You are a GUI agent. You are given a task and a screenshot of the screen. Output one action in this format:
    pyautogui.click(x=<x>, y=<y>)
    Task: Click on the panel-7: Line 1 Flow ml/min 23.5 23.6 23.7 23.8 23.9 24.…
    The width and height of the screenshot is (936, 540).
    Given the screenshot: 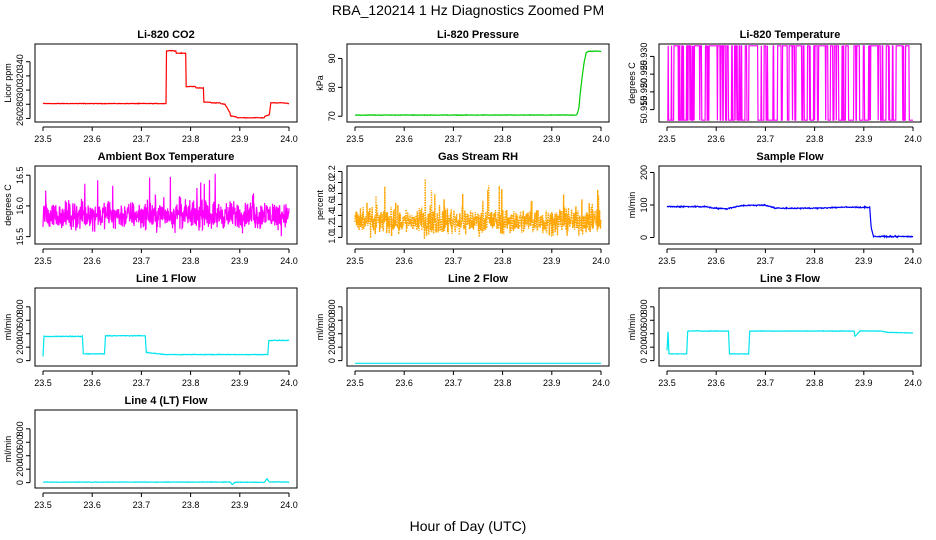 What is the action you would take?
    pyautogui.click(x=150, y=330)
    